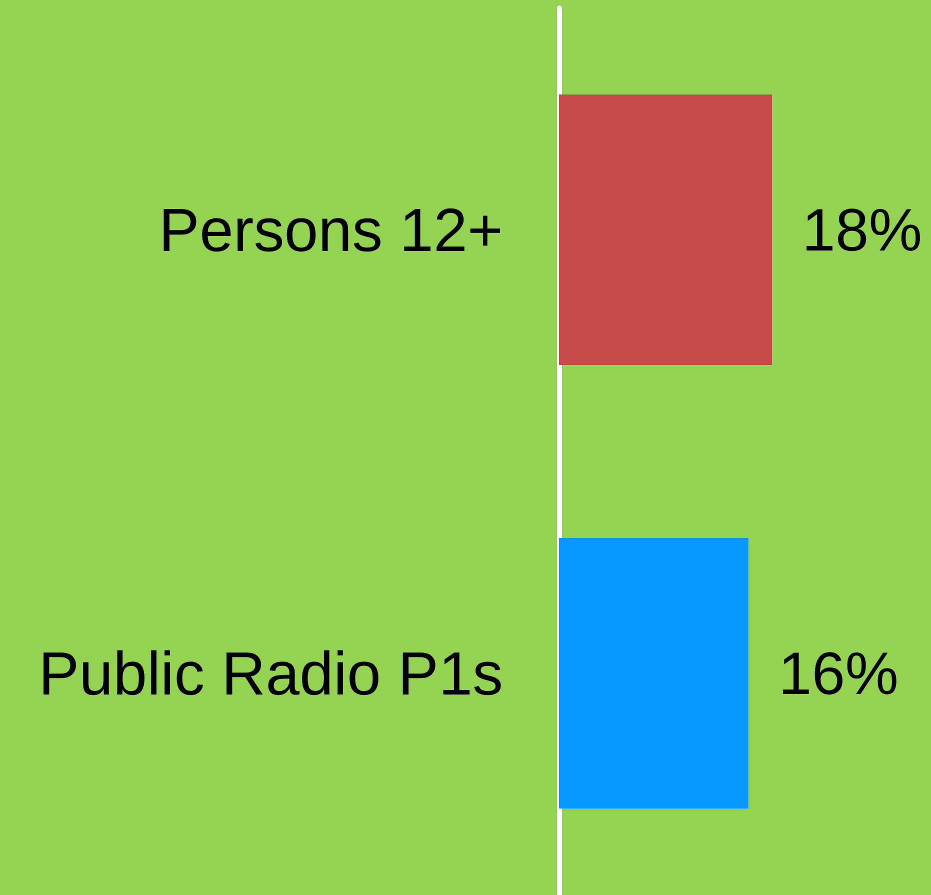  What do you see at coordinates (270, 673) in the screenshot?
I see `y-tick-label: Public Radio P1s` at bounding box center [270, 673].